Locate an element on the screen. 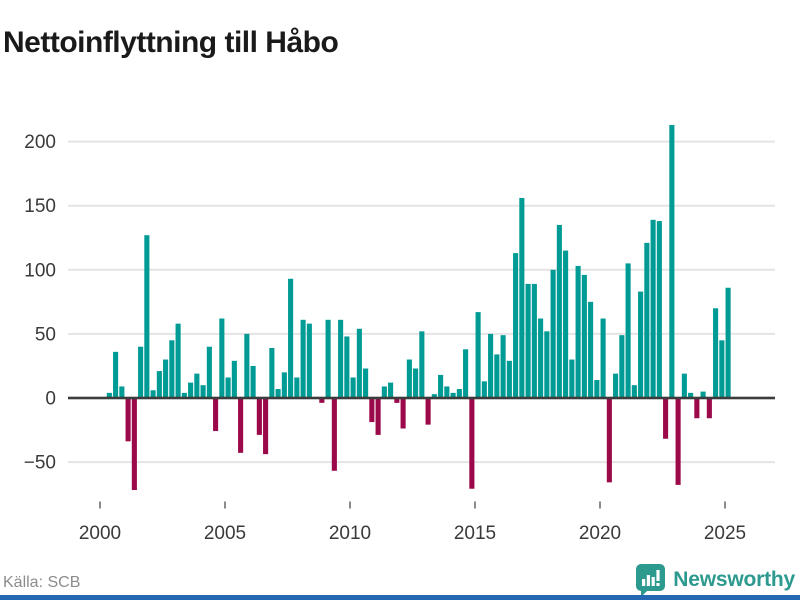 The image size is (800, 600). bar-2019K3 is located at coordinates (591, 349).